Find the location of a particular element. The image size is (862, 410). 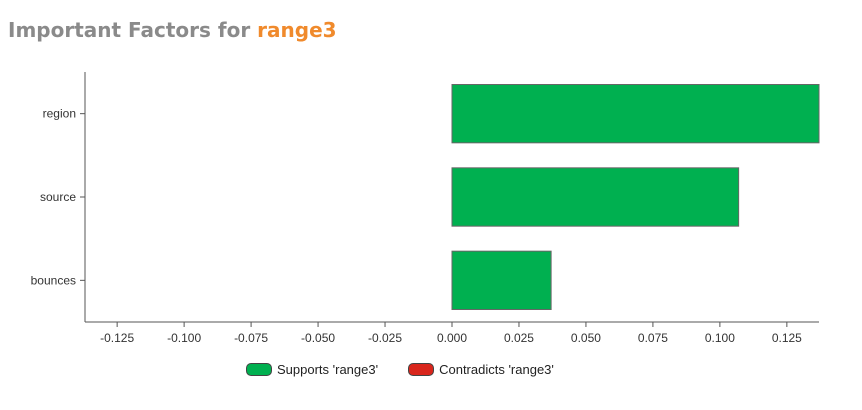

y-tick-label-region: region is located at coordinates (59, 114).